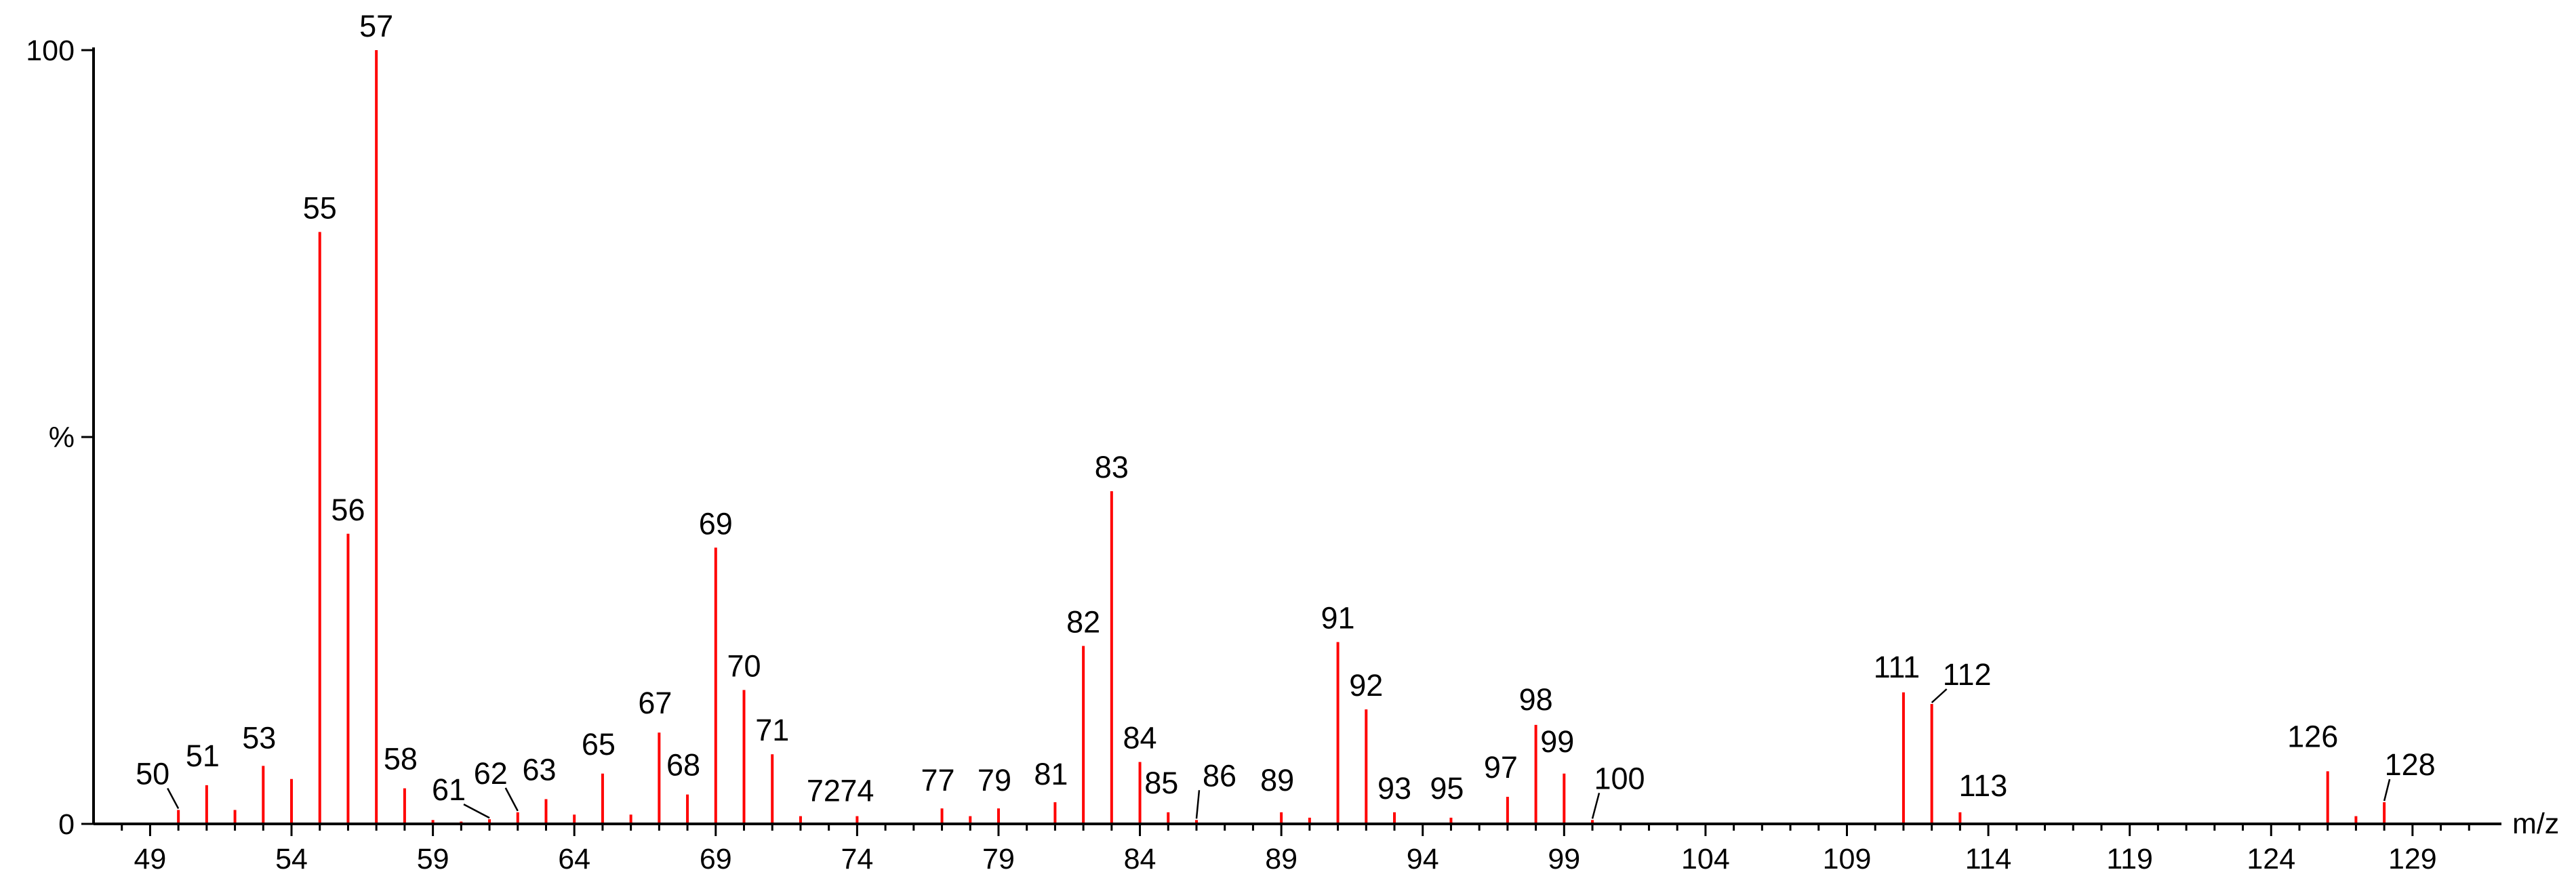  What do you see at coordinates (1982, 785) in the screenshot?
I see `peak-label-113: 113` at bounding box center [1982, 785].